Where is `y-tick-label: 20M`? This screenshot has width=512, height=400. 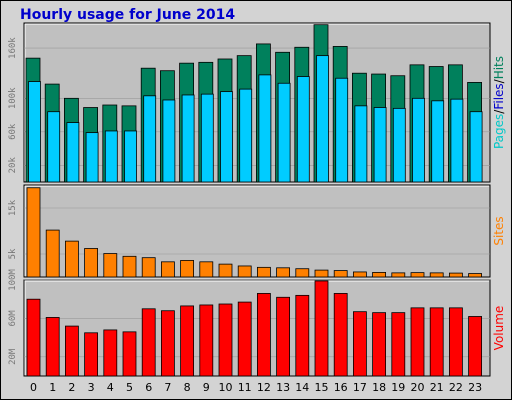 y-tick-label: 20M is located at coordinates (13, 356).